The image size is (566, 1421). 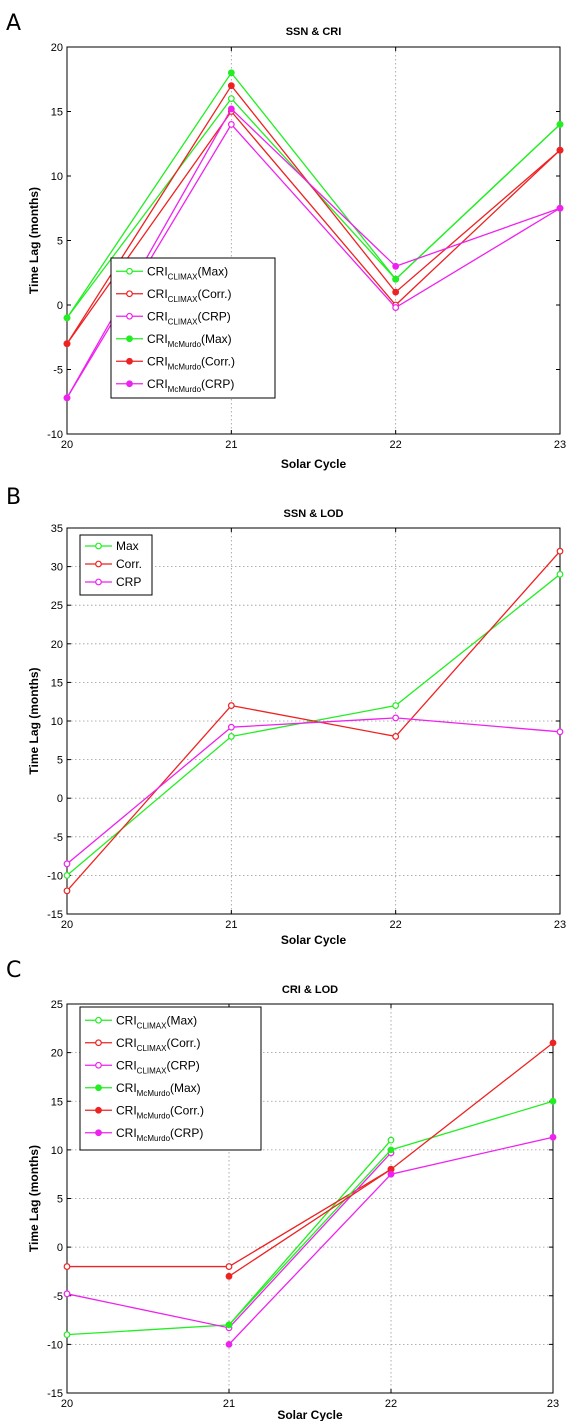 I want to click on series-path, so click(x=229, y=1218).